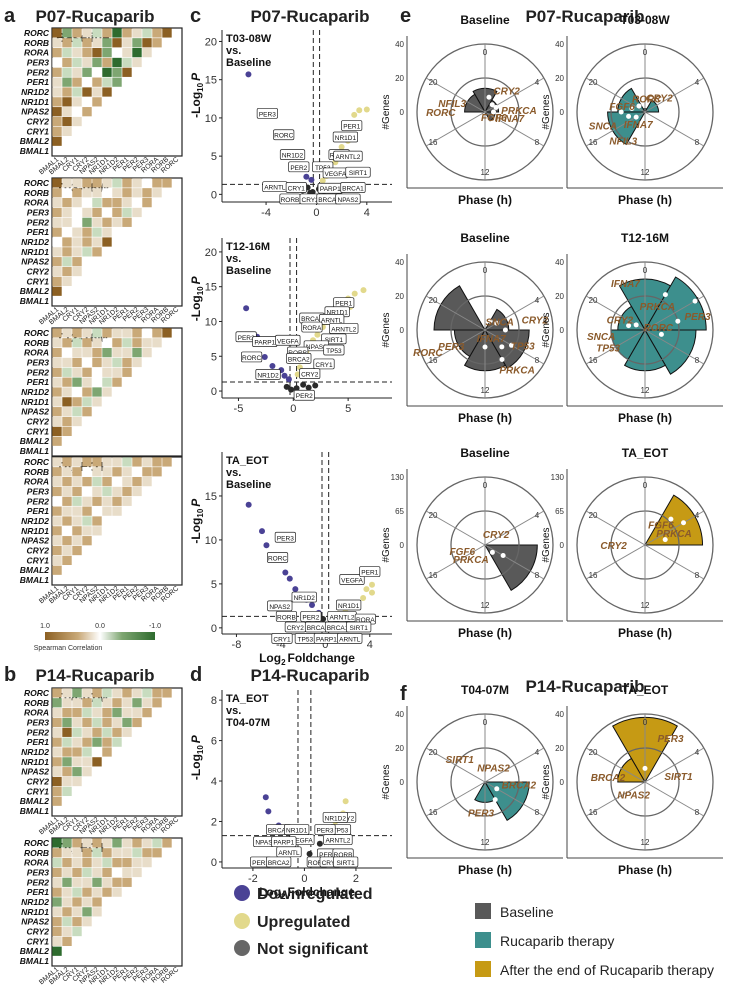 This screenshot has height=990, width=738. I want to click on hour-label: 8, so click(537, 142).